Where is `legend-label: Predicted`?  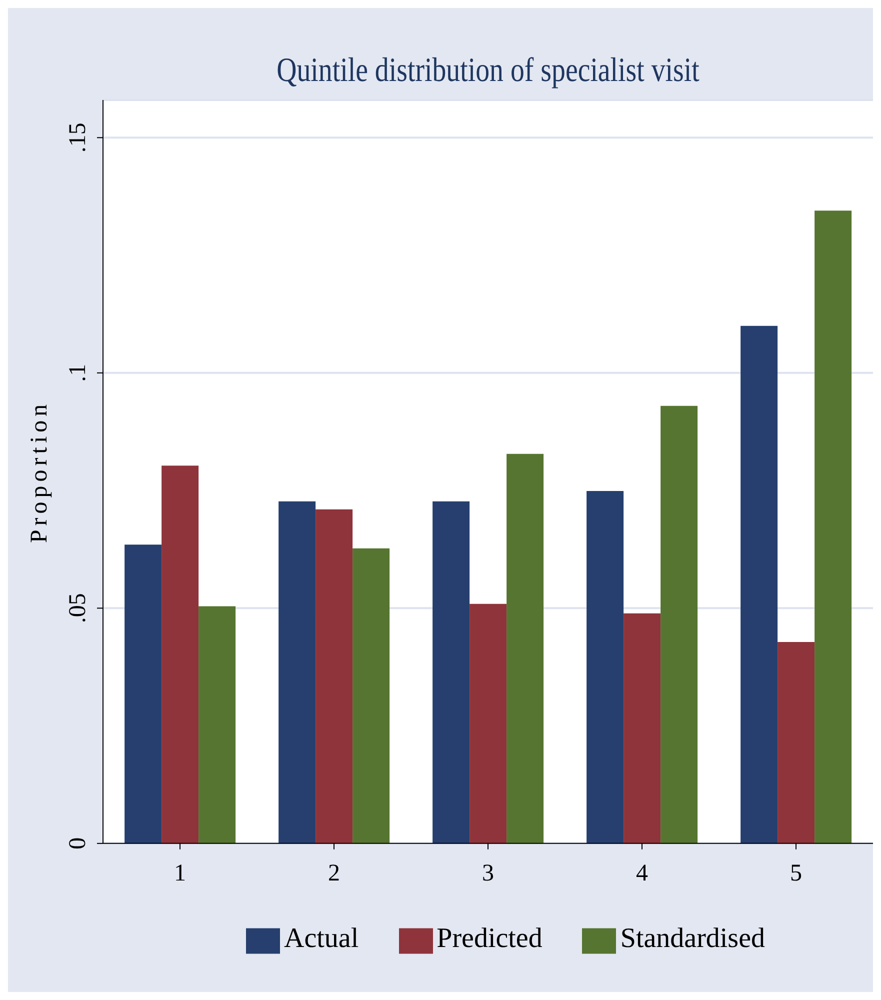 legend-label: Predicted is located at coordinates (489, 938).